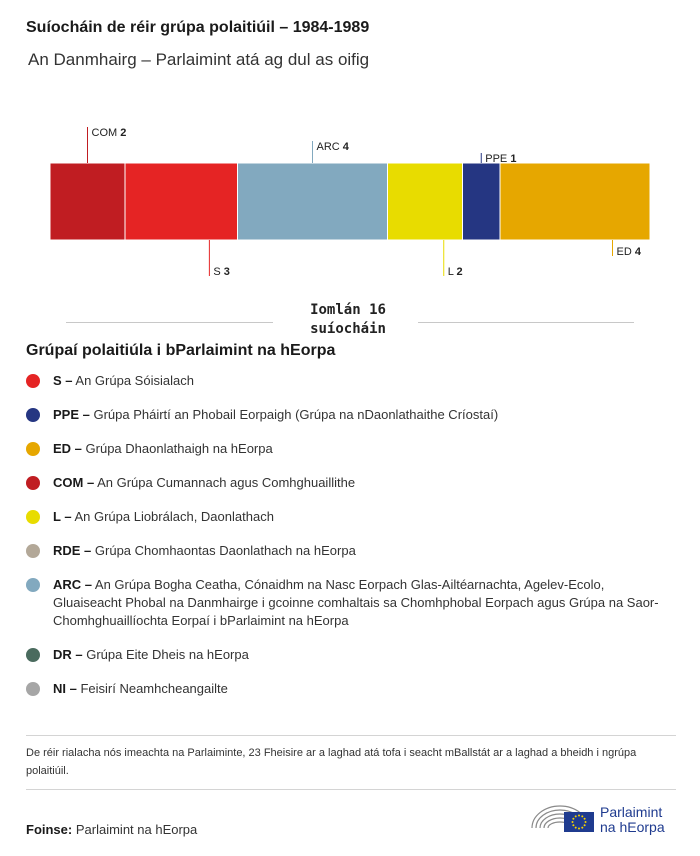 This screenshot has height=856, width=700. Describe the element at coordinates (68, 654) in the screenshot. I see `legend-code: DR –` at that location.